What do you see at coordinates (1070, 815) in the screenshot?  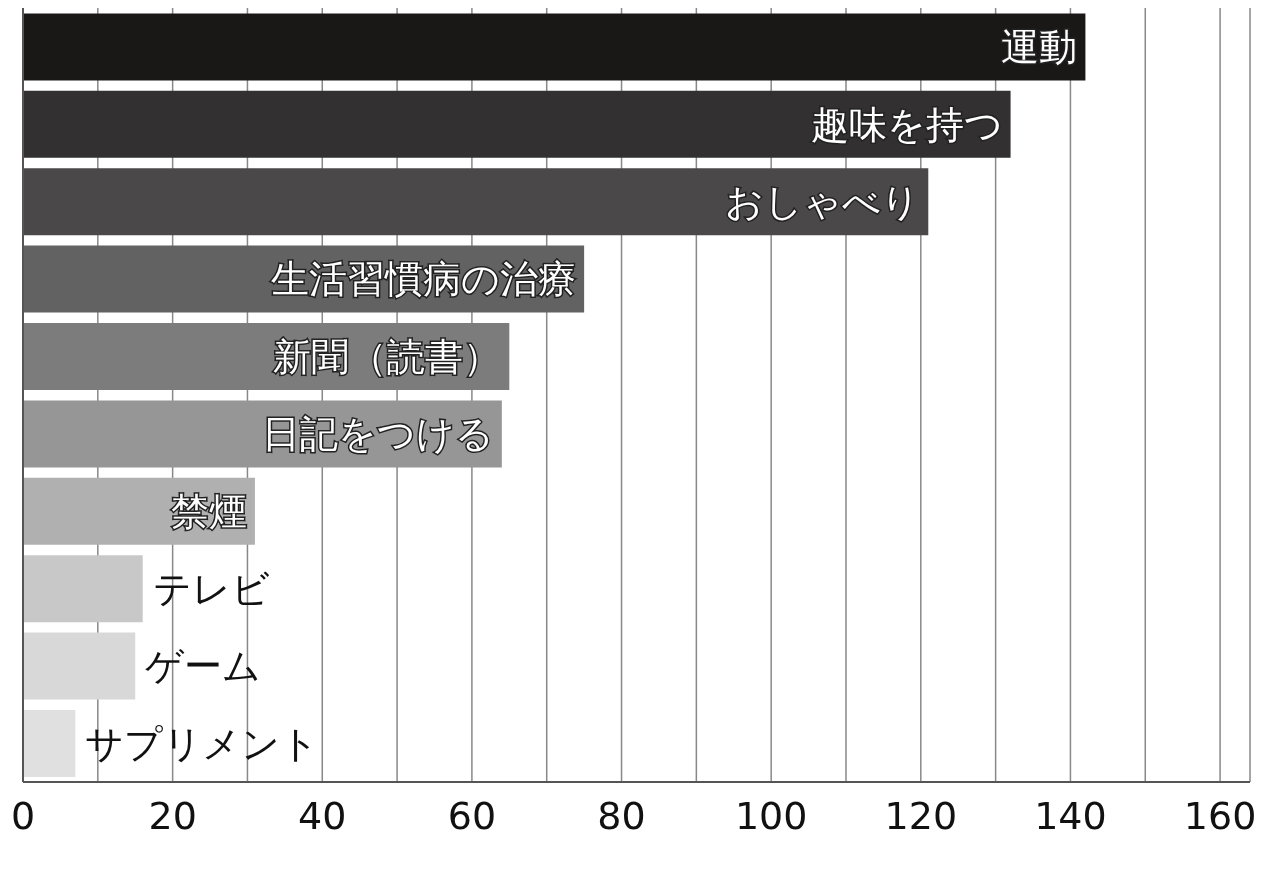 I see `x-tick-label: 140` at bounding box center [1070, 815].